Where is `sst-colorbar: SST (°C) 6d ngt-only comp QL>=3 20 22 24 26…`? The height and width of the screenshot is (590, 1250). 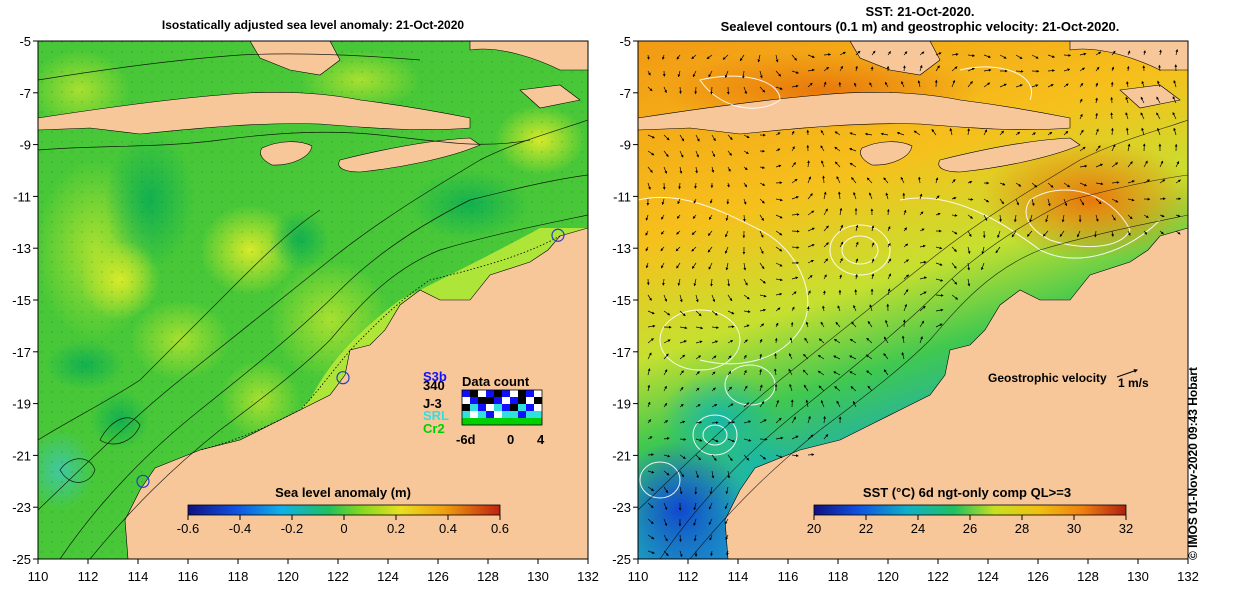
sst-colorbar: SST (°C) 6d ngt-only comp QL>=3 20 22 24 26… is located at coordinates (970, 510).